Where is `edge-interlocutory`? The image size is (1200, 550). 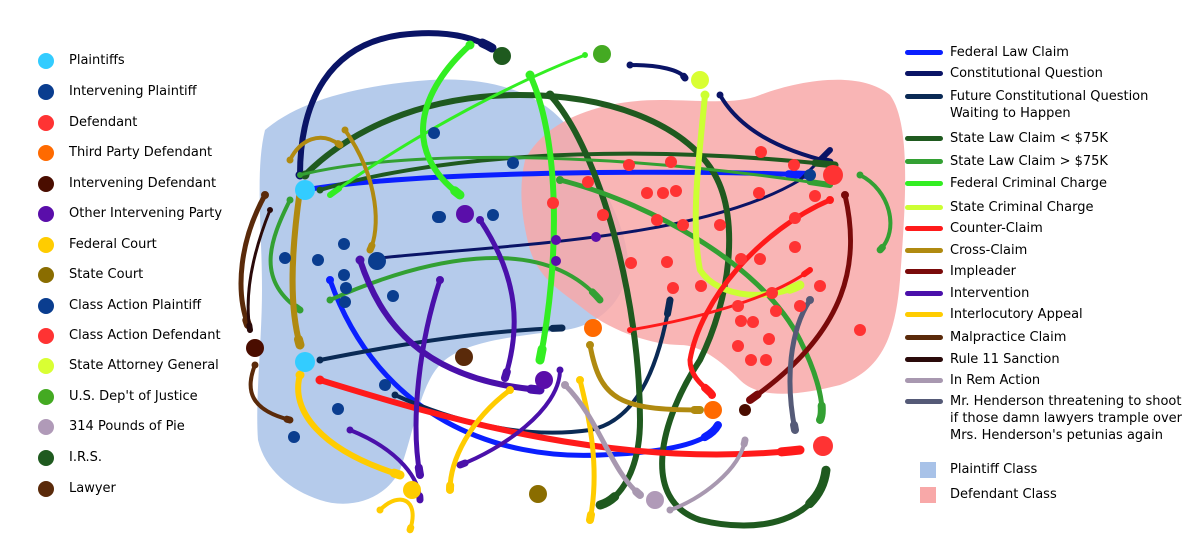
edge-interlocutory is located at coordinates (349, 425).